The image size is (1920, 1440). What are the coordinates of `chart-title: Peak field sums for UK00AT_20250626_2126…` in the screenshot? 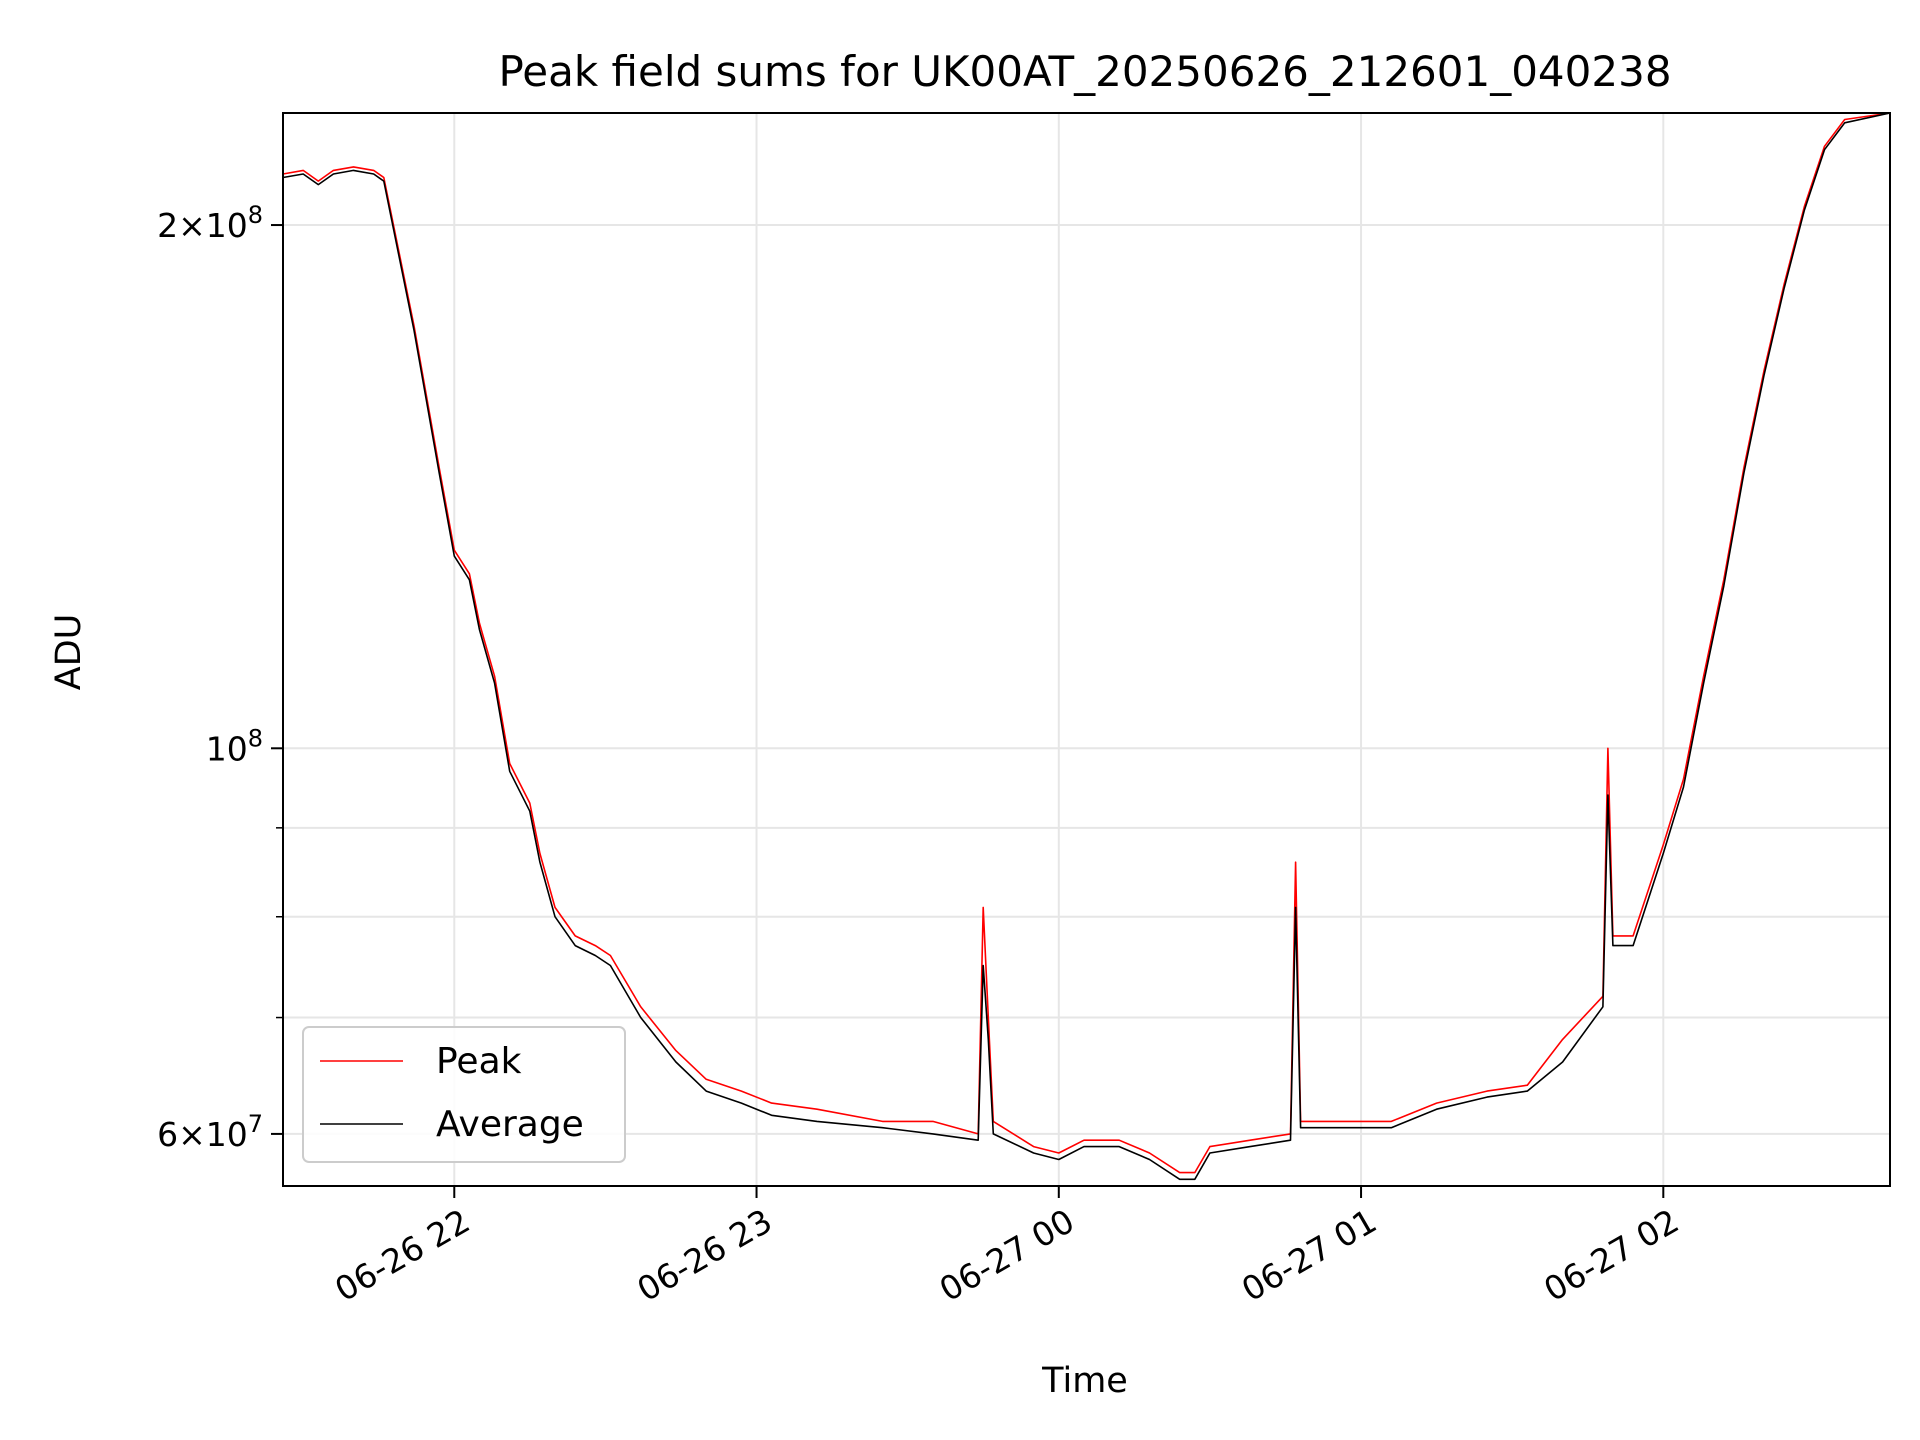 It's located at (1084, 71).